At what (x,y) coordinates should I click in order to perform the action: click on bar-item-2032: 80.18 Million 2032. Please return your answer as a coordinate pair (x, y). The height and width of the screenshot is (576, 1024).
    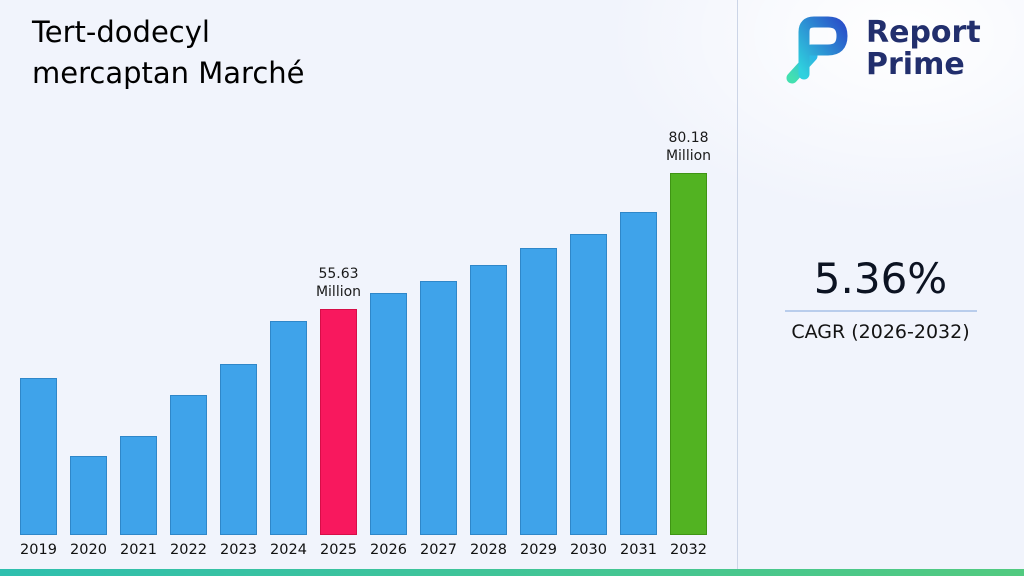
    Looking at the image, I should click on (688, 344).